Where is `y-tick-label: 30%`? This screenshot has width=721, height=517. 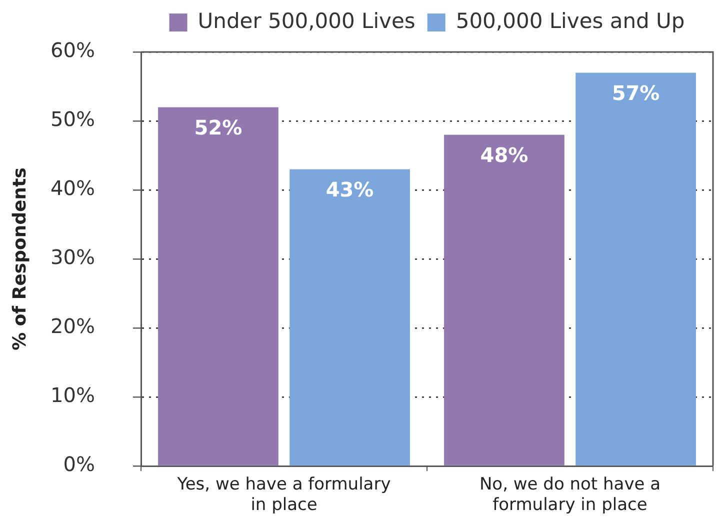
y-tick-label: 30% is located at coordinates (72, 257).